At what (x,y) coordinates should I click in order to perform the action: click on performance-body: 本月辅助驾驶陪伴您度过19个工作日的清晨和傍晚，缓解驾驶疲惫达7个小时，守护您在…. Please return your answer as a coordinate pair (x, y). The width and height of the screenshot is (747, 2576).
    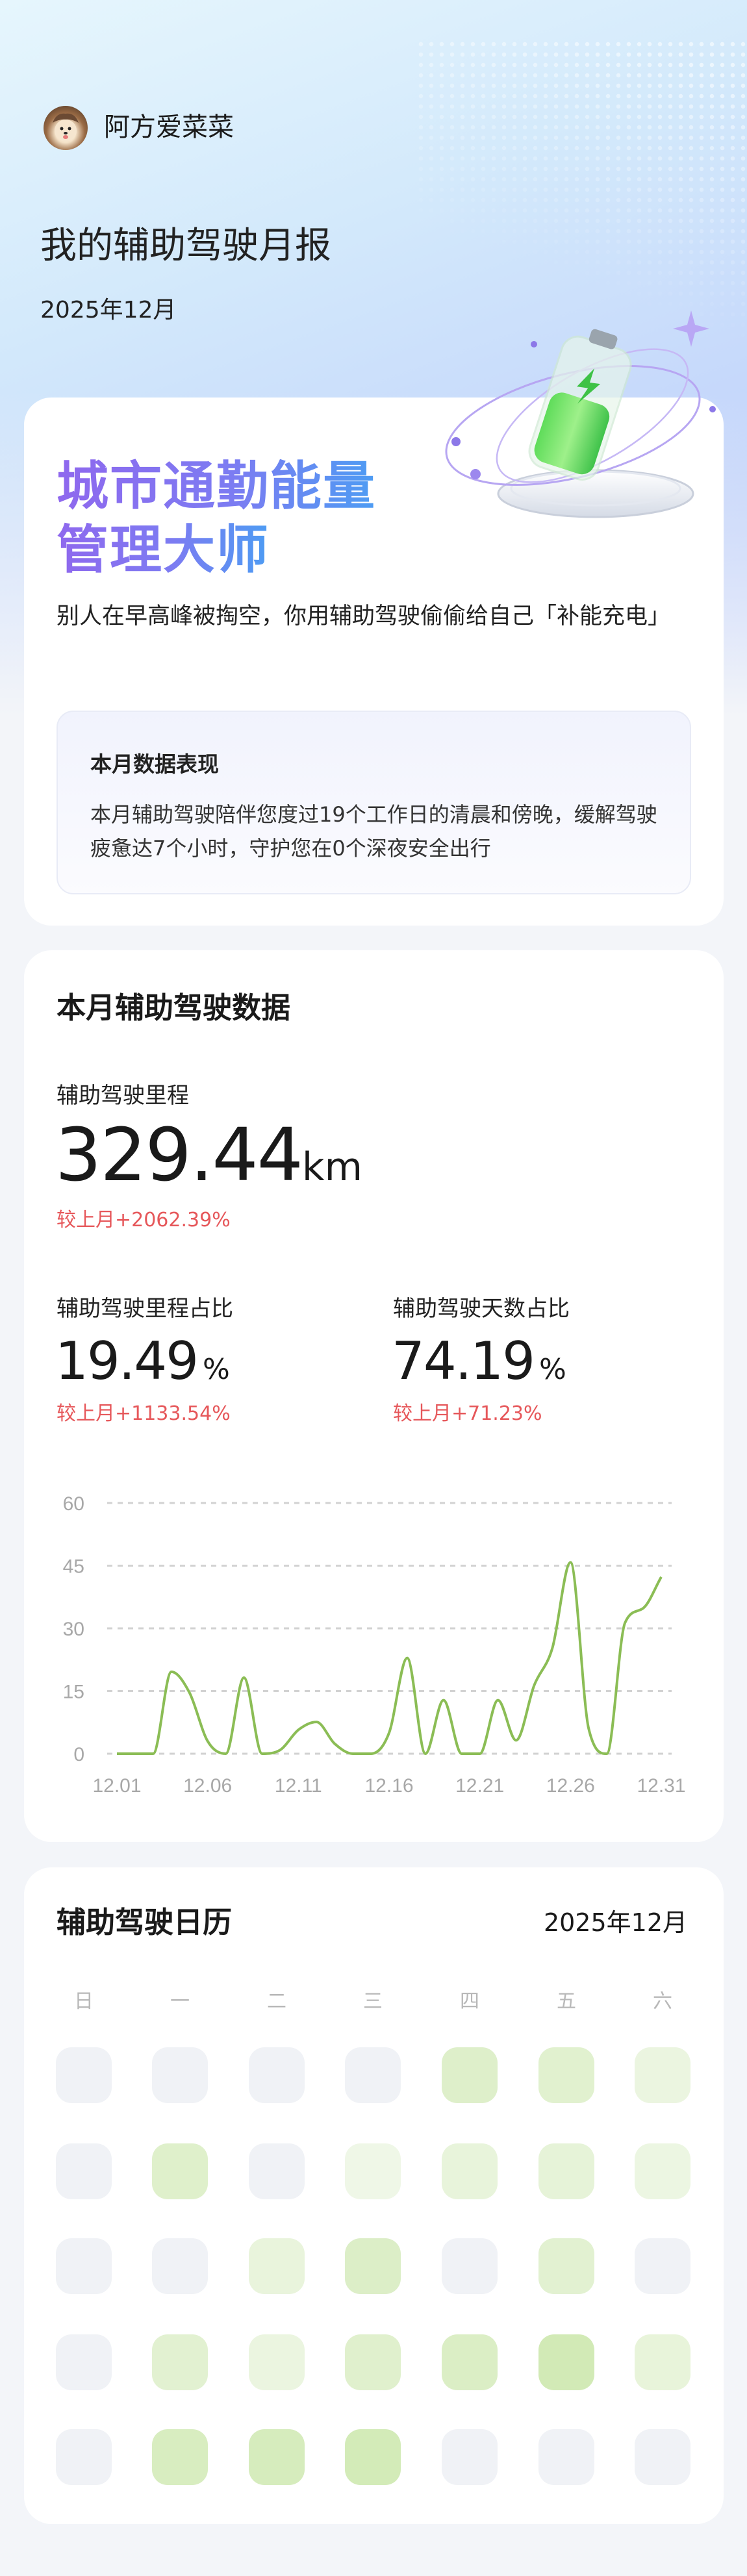
    Looking at the image, I should click on (373, 831).